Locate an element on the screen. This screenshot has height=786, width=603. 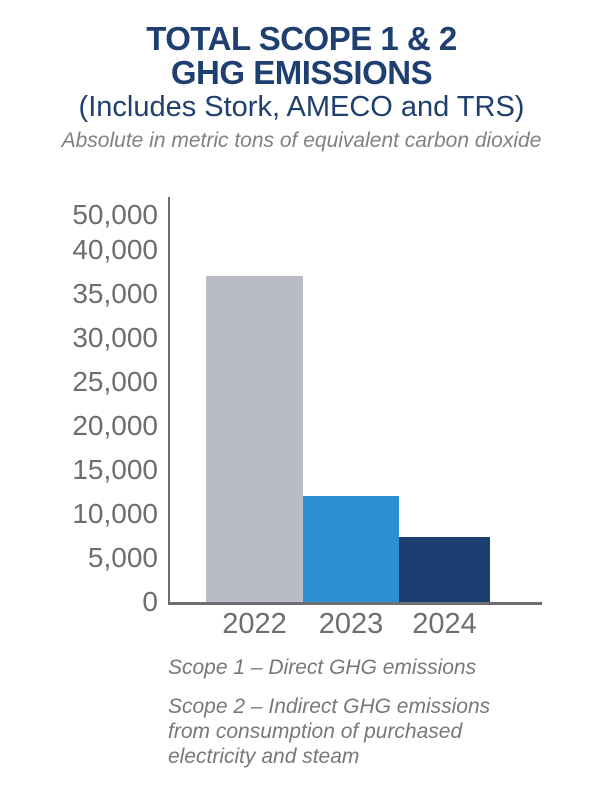
chart-title-line1: TOTAL SCOPE 1 & 2 is located at coordinates (301, 38).